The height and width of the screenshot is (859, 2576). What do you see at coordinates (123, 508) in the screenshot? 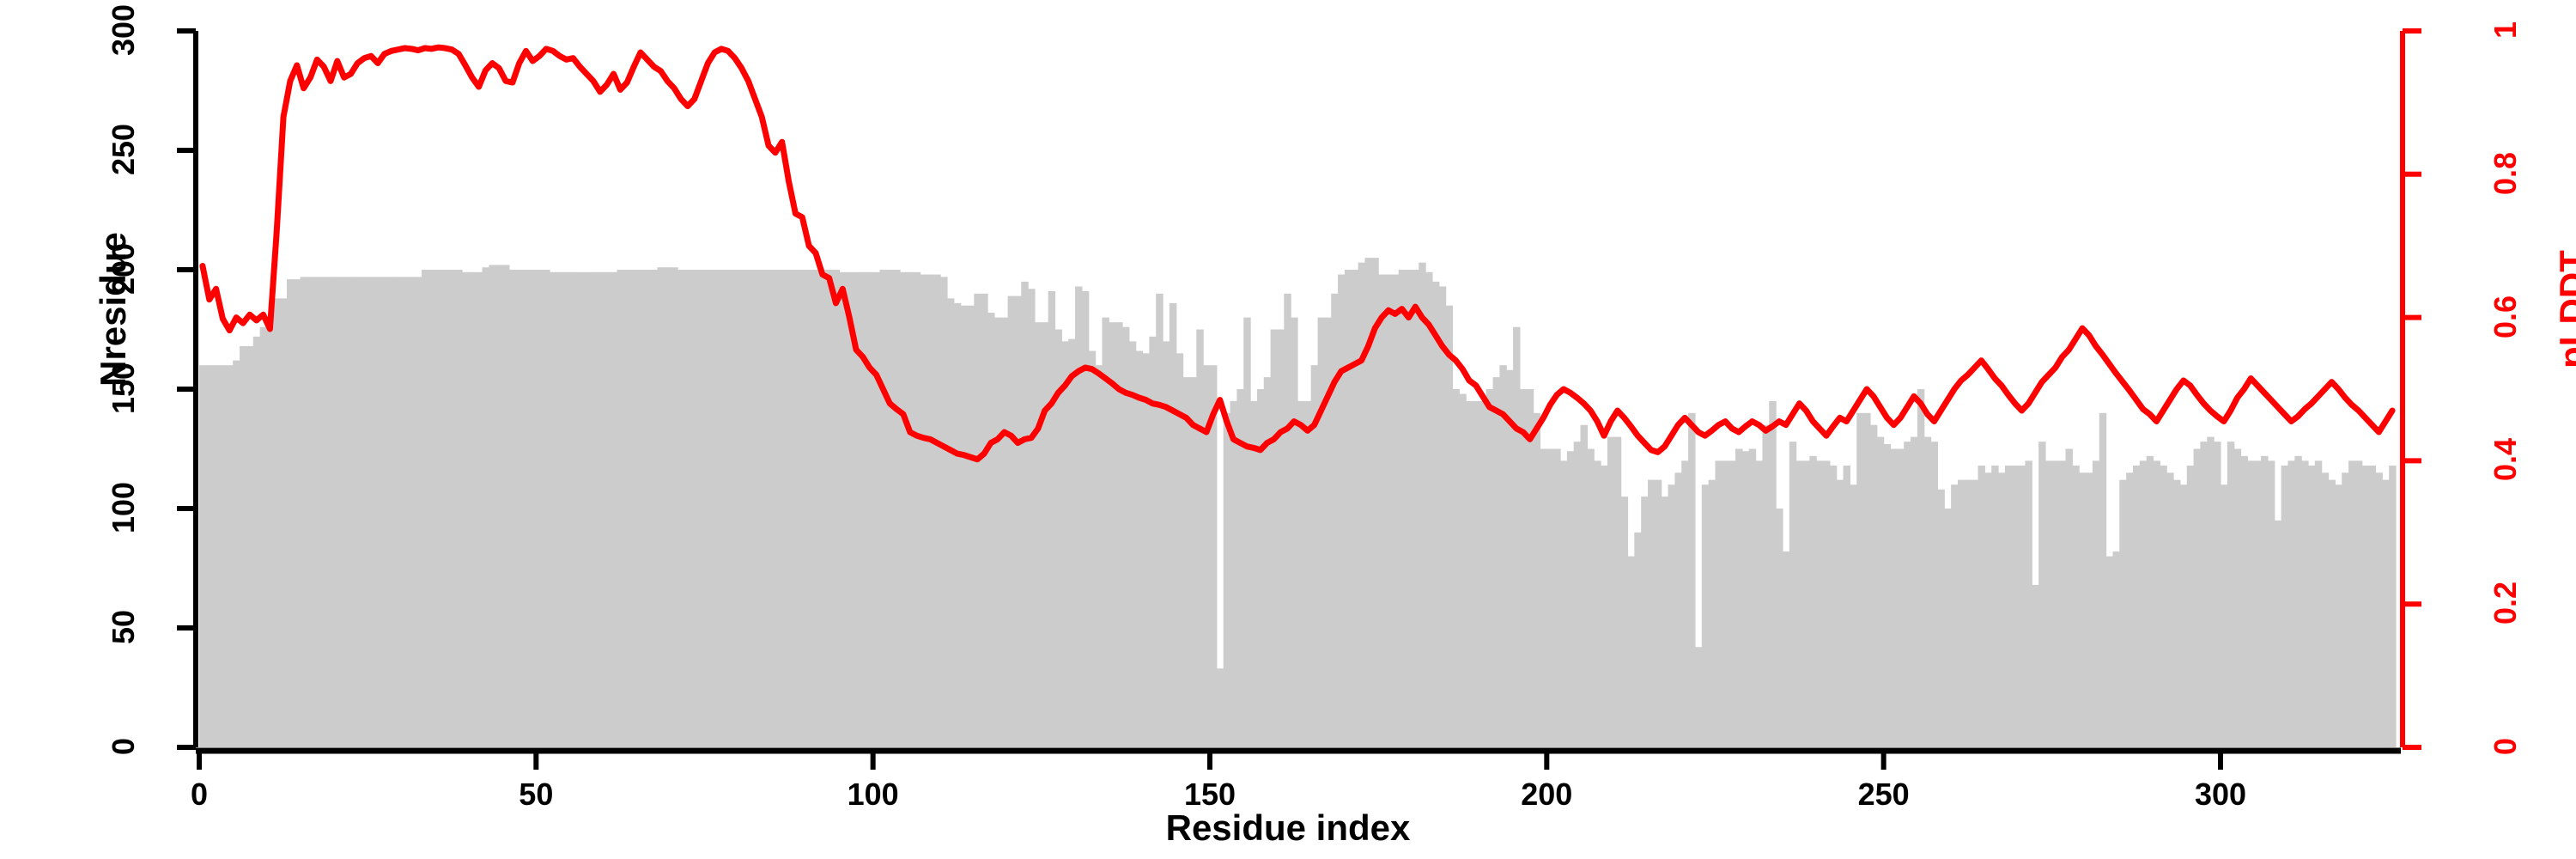
I see `y-tick-label-left: 100` at bounding box center [123, 508].